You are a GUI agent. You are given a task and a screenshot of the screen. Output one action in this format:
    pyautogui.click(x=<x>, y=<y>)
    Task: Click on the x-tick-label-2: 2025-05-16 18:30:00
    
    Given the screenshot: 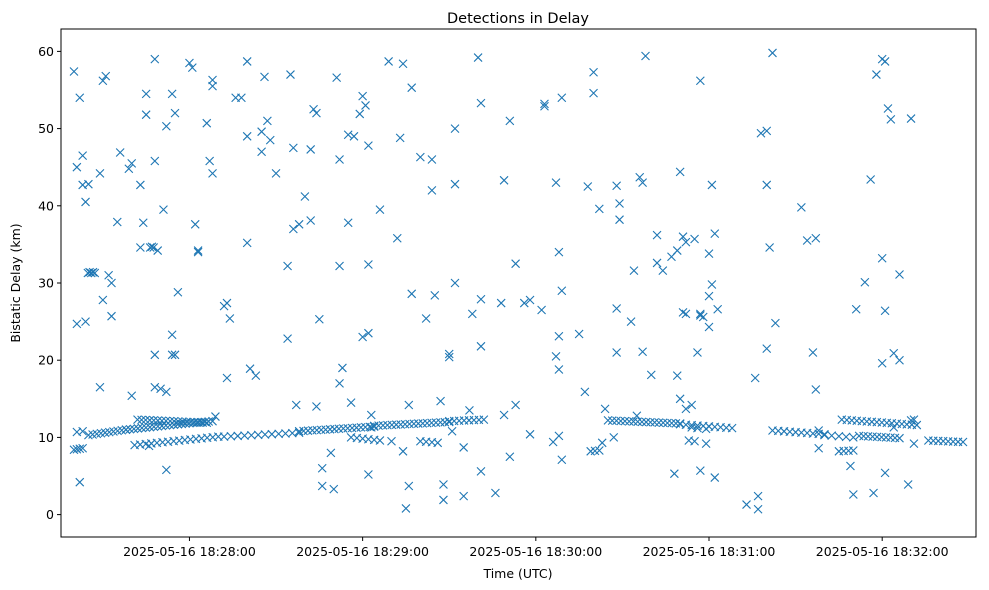 What is the action you would take?
    pyautogui.click(x=535, y=551)
    